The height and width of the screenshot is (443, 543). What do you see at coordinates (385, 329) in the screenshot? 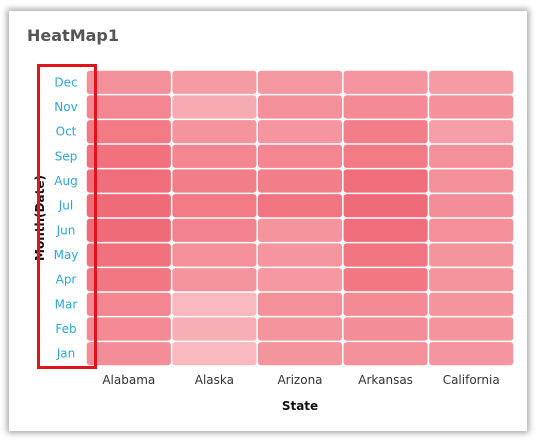
I see `heatmap-cell-feb-arkansas` at bounding box center [385, 329].